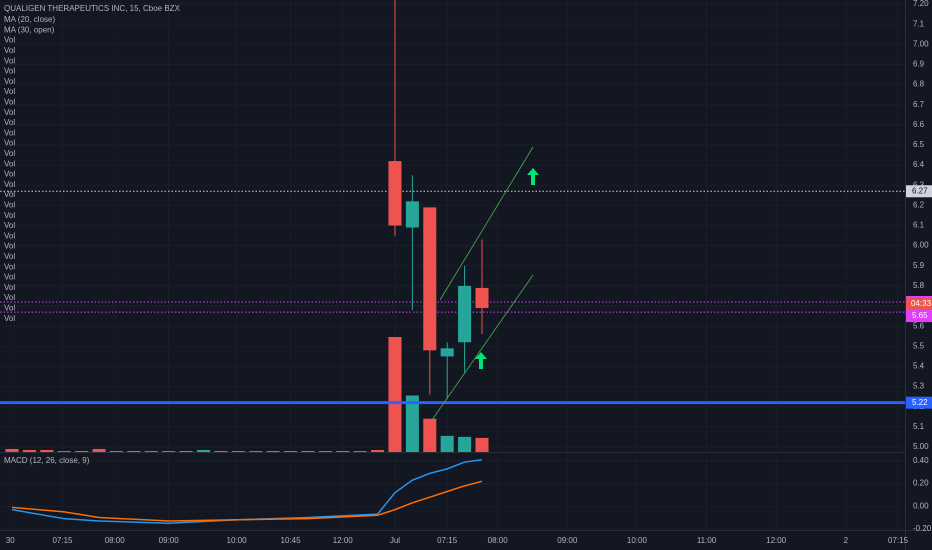 This screenshot has width=932, height=550. I want to click on y-tick-label: 7.20, so click(921, 4).